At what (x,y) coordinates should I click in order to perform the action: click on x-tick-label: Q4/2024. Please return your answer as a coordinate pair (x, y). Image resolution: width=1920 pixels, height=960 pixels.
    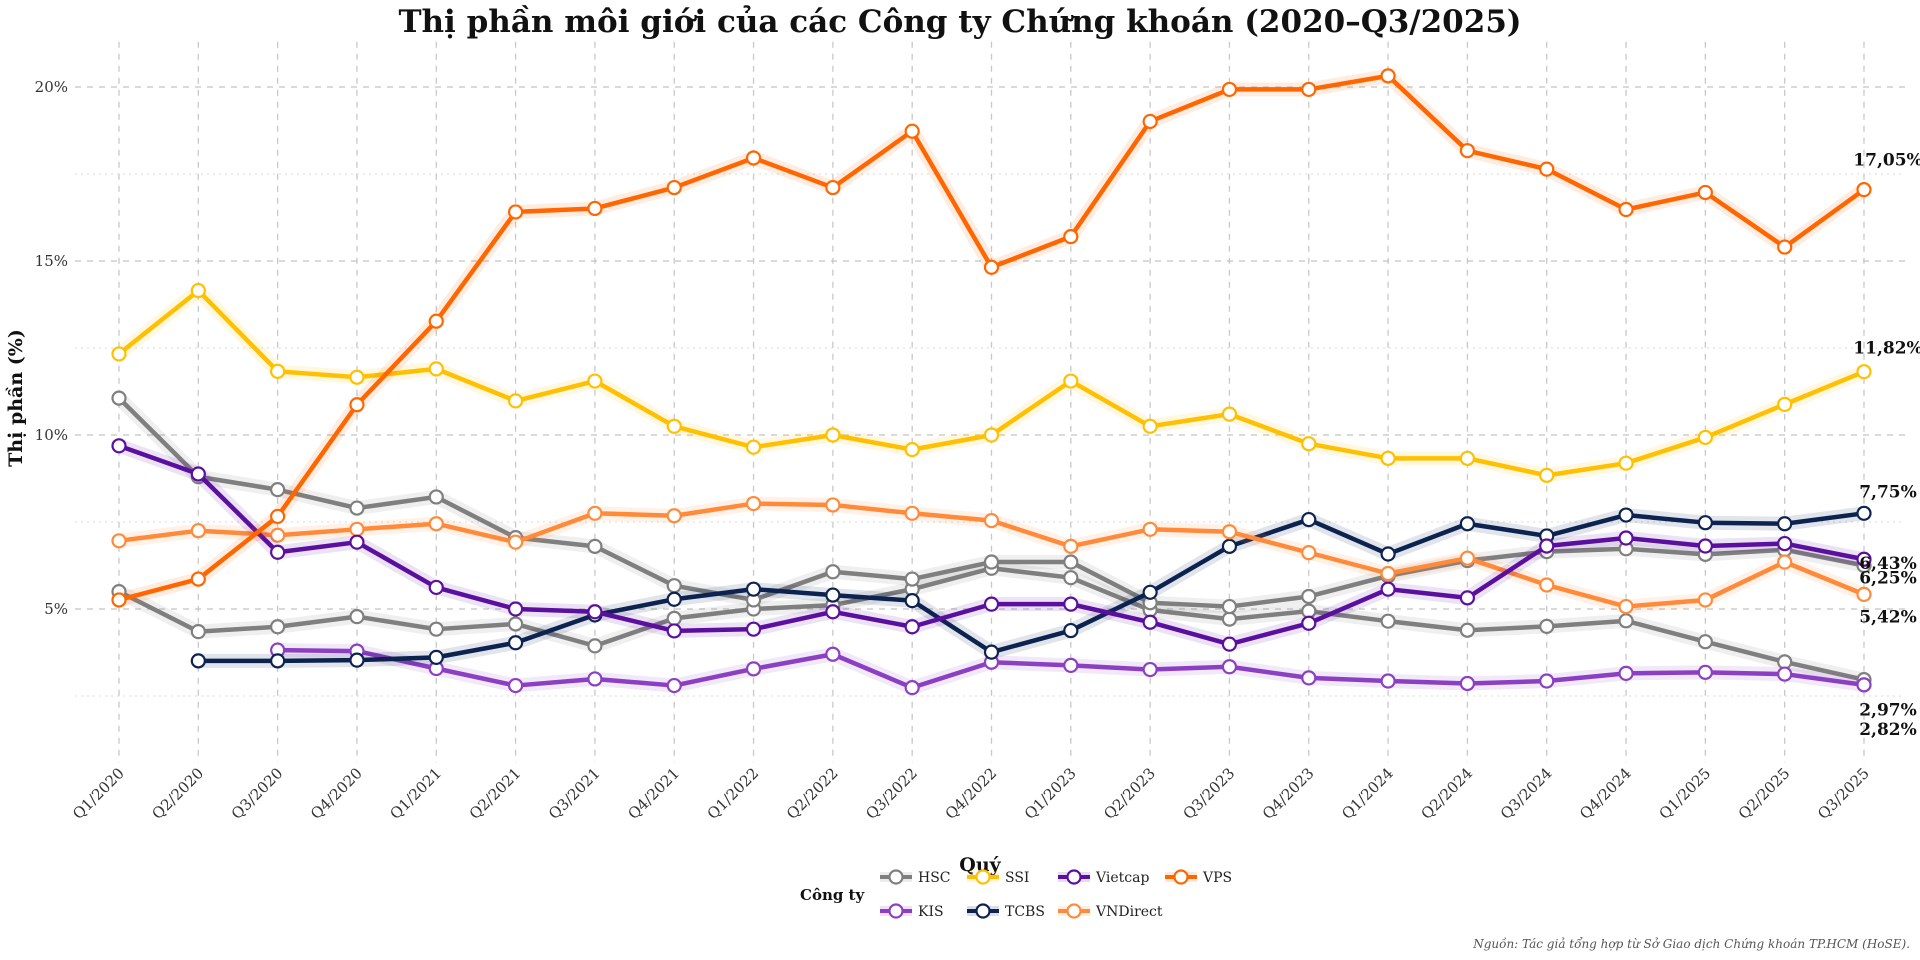
    Looking at the image, I should click on (1605, 793).